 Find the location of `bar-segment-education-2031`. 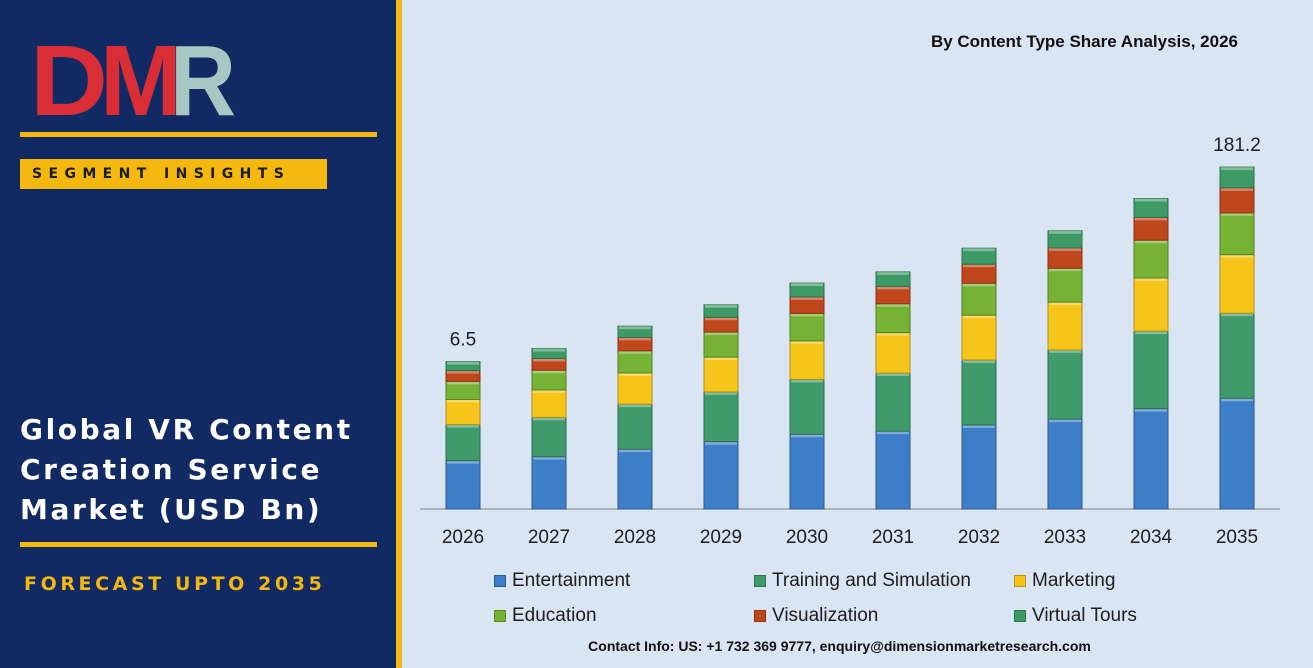

bar-segment-education-2031 is located at coordinates (893, 318).